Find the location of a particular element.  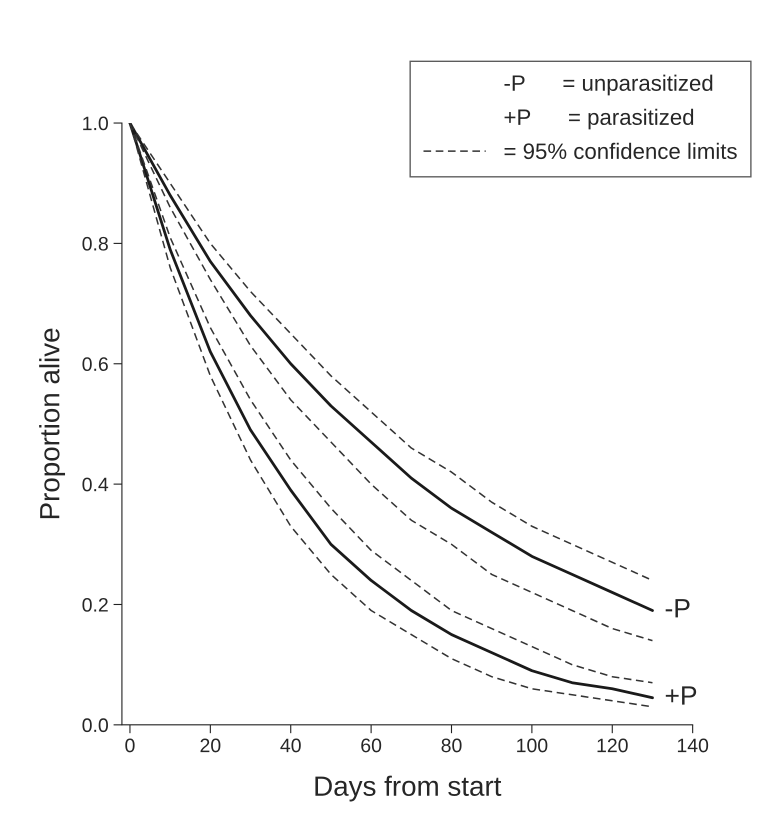

legend-label: = 95% confidence limits is located at coordinates (620, 151).